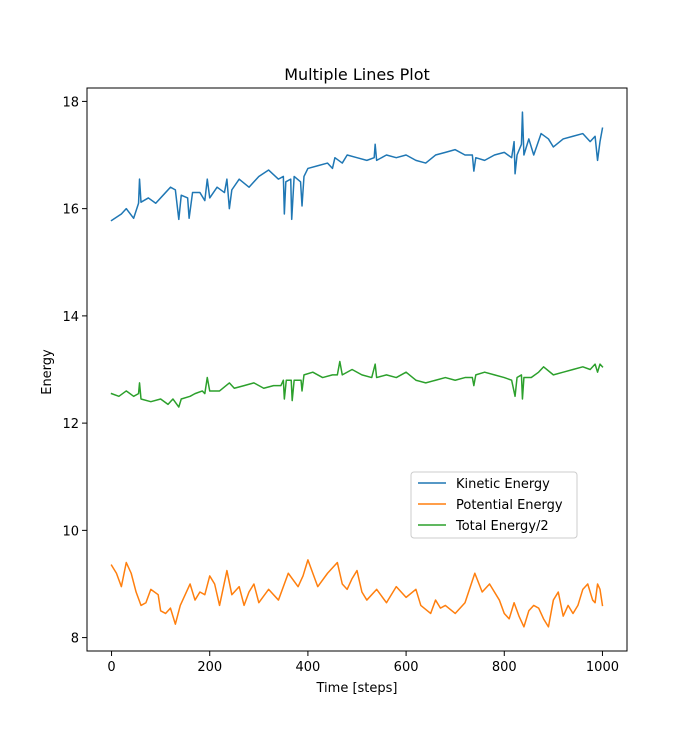 The height and width of the screenshot is (732, 697). I want to click on x-tick-label: 400, so click(307, 667).